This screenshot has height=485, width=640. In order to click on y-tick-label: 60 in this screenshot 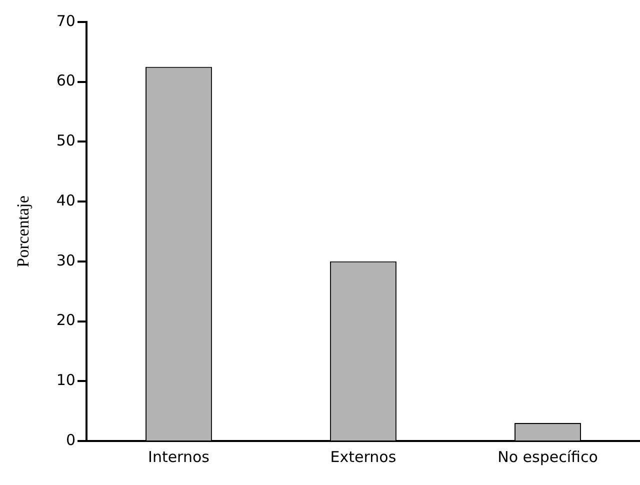, I will do `click(66, 81)`.